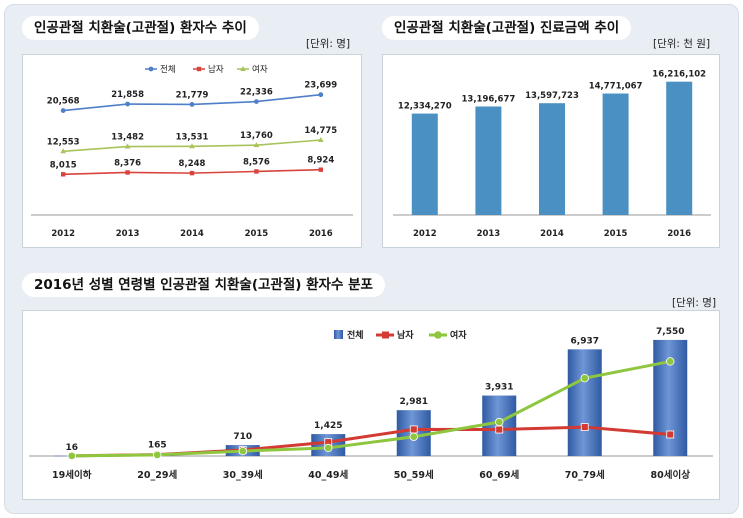 The width and height of the screenshot is (743, 518). I want to click on x-tick-label: 40_49세, so click(328, 475).